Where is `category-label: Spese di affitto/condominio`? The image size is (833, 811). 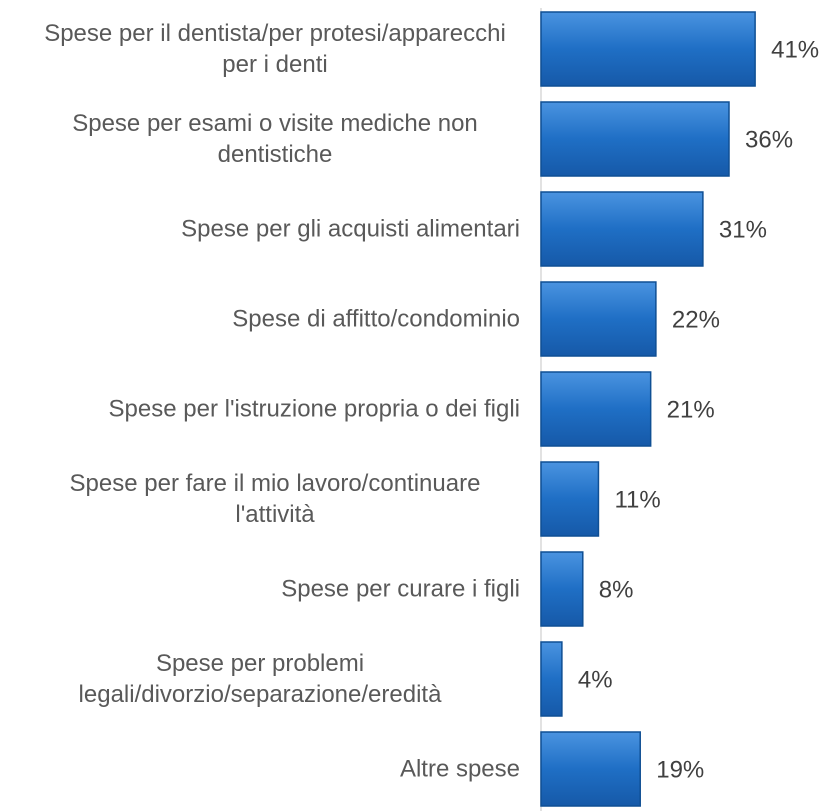
category-label: Spese di affitto/condominio is located at coordinates (260, 319).